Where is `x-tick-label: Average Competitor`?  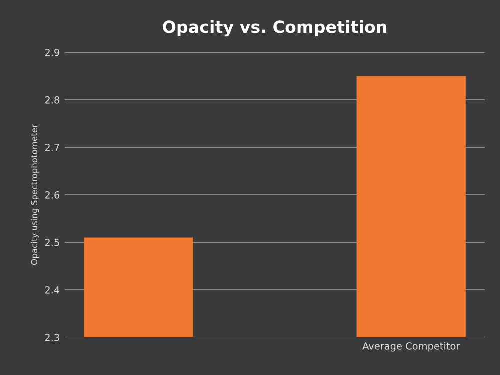 x-tick-label: Average Competitor is located at coordinates (411, 347).